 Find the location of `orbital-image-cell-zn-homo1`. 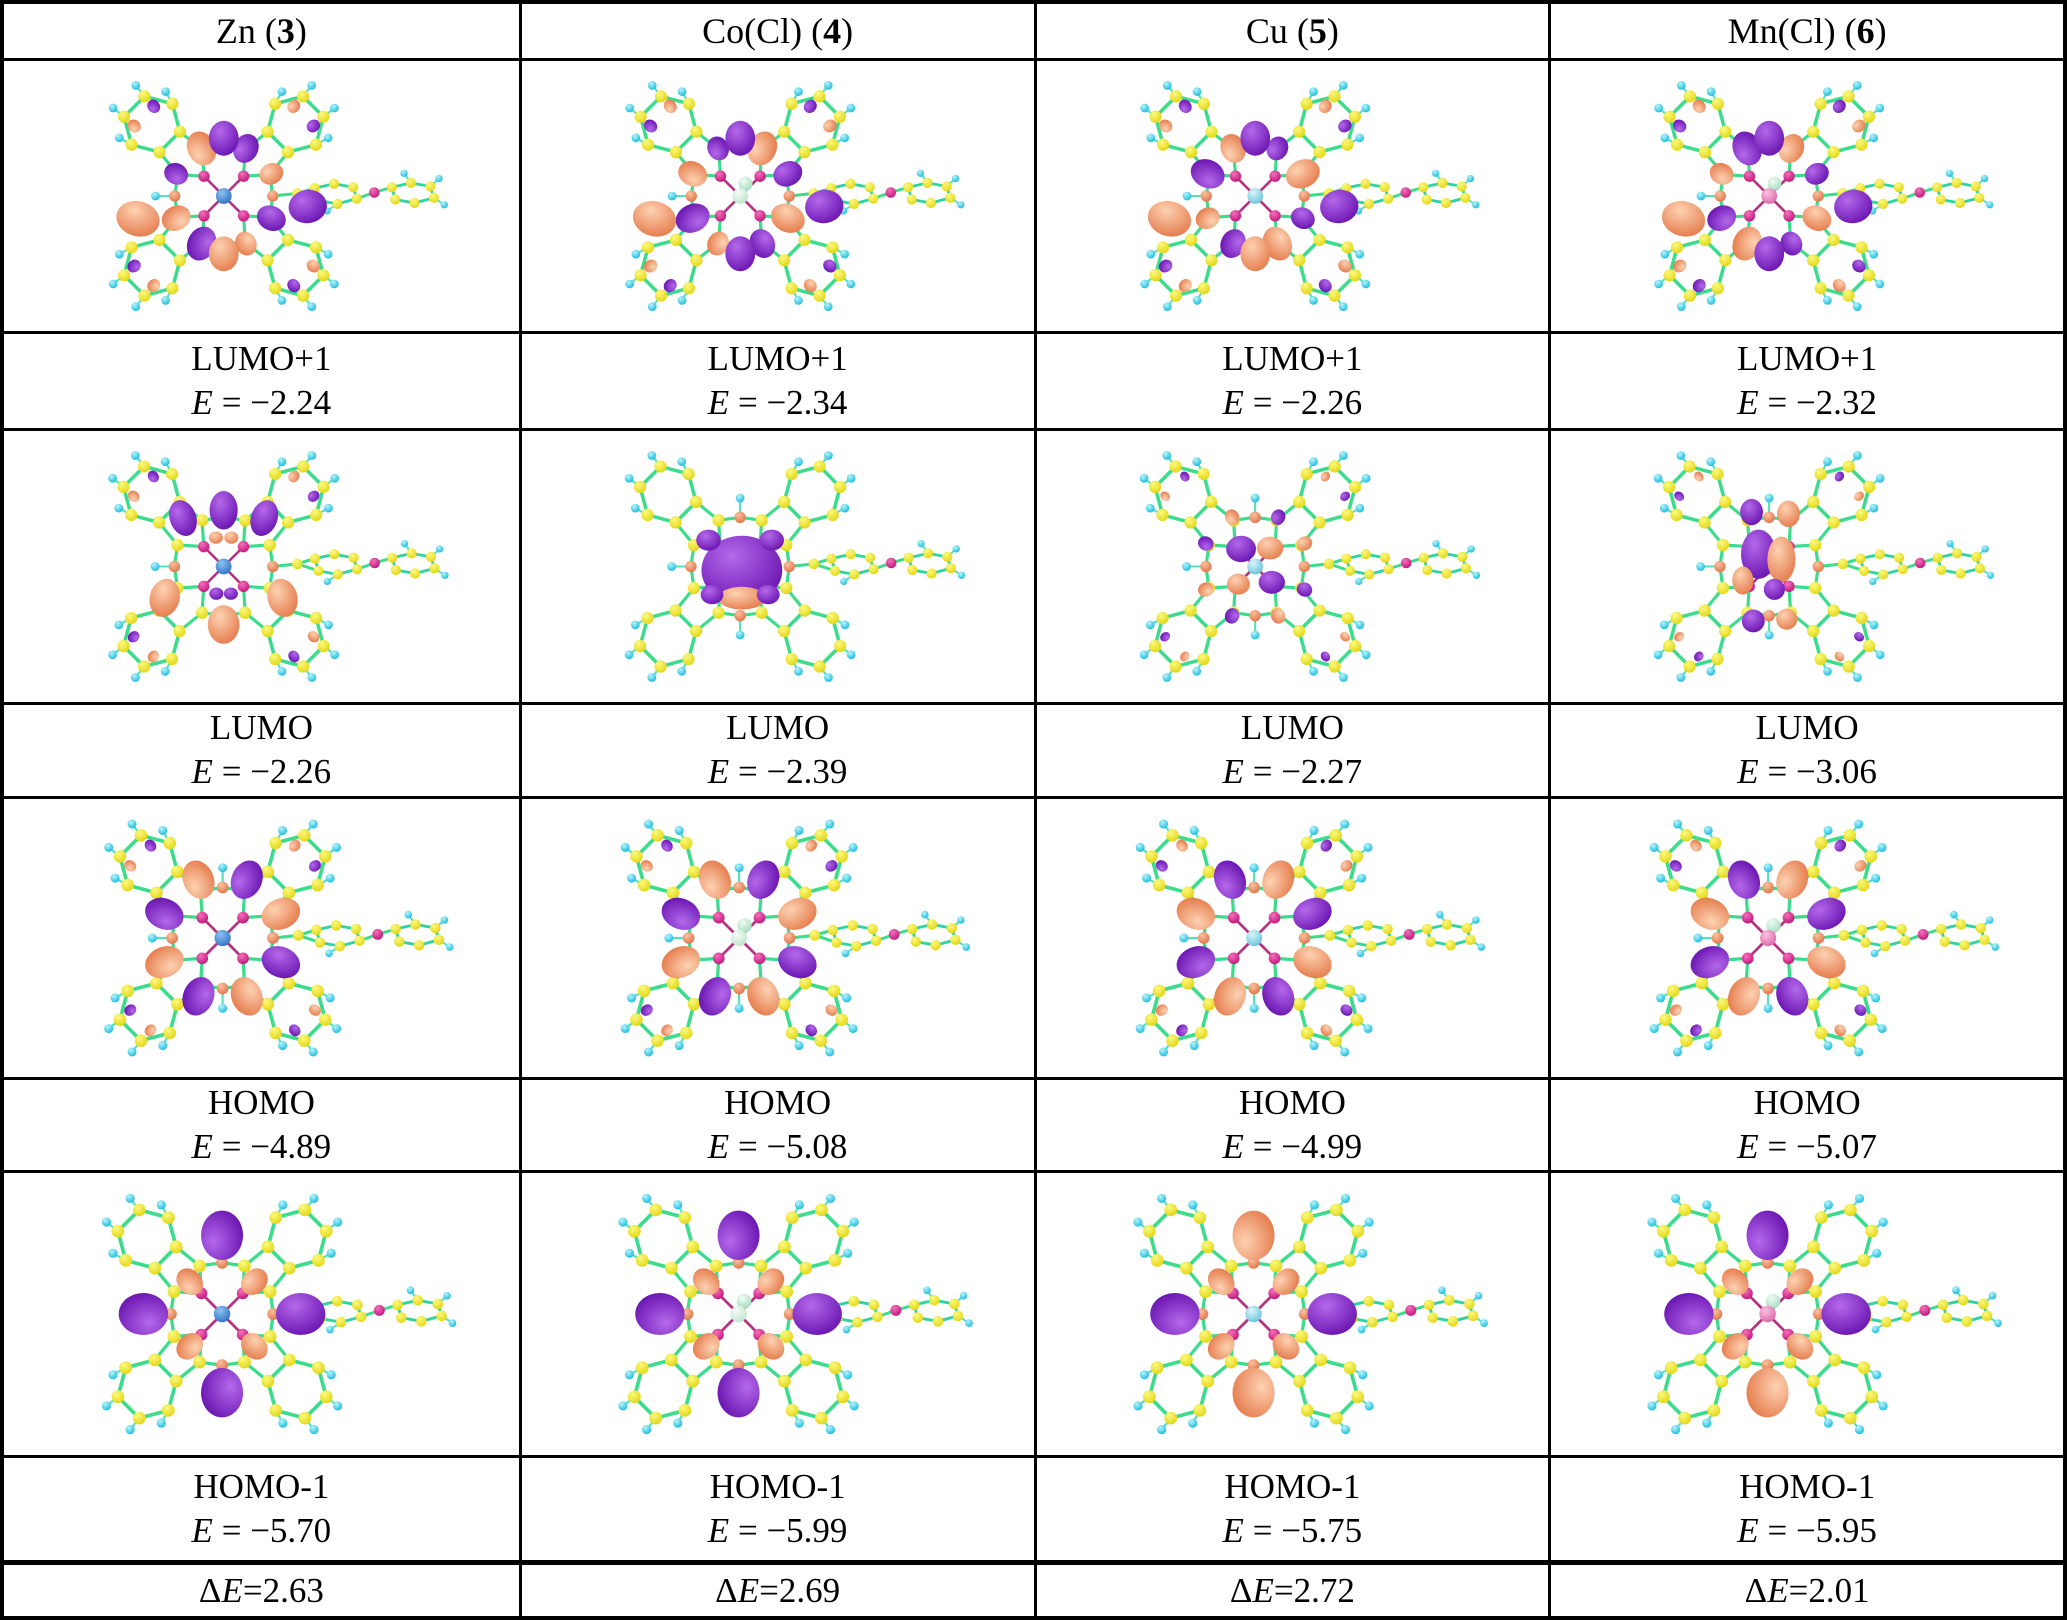

orbital-image-cell-zn-homo1 is located at coordinates (261, 1312).